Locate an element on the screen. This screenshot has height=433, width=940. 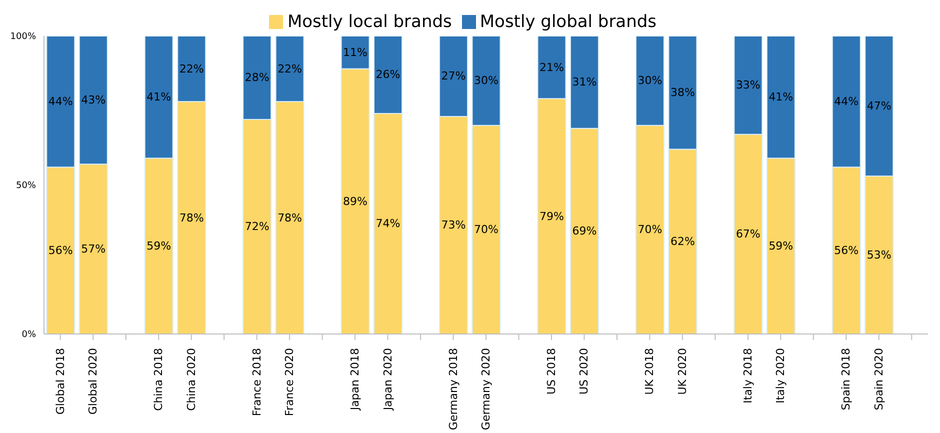
x-tick-label: Germany 2020 is located at coordinates (486, 389).